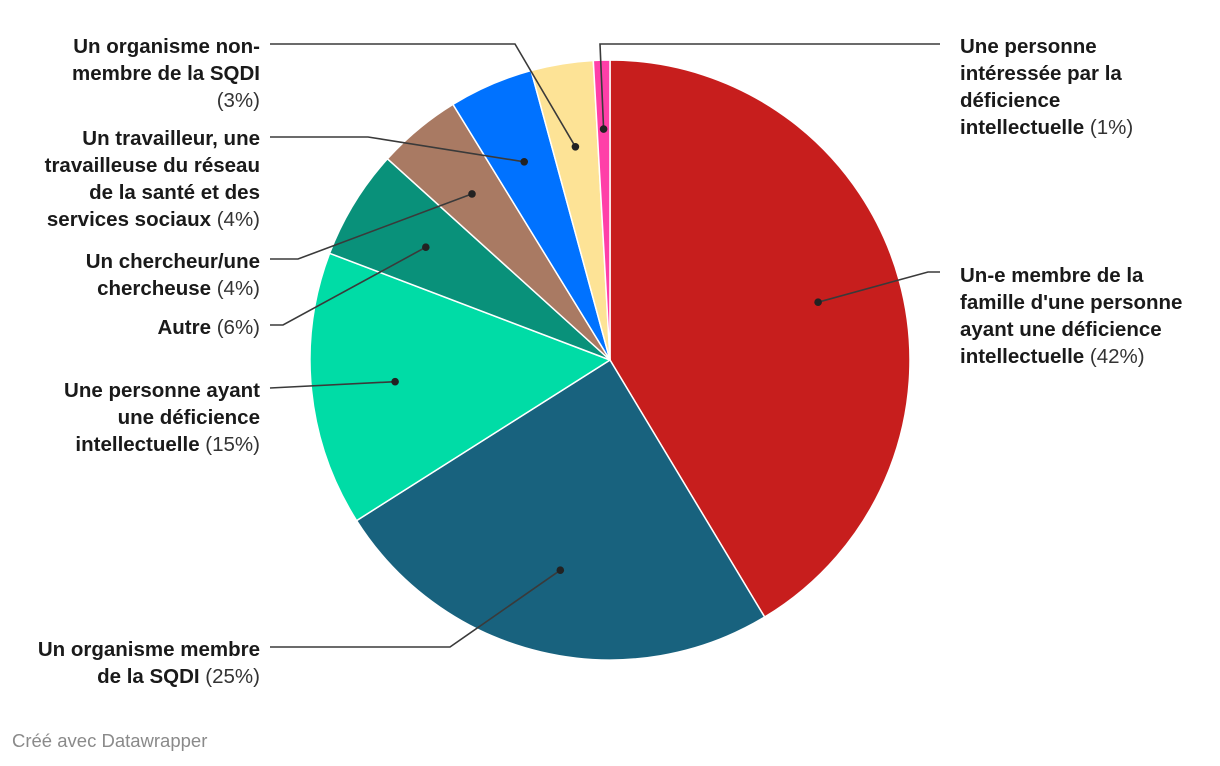 The height and width of the screenshot is (766, 1220). What do you see at coordinates (230, 676) in the screenshot?
I see `slice-label-percent: (25%)` at bounding box center [230, 676].